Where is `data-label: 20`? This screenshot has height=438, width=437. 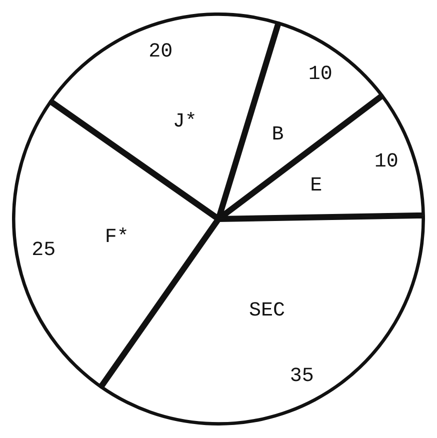 data-label: 20 is located at coordinates (160, 52).